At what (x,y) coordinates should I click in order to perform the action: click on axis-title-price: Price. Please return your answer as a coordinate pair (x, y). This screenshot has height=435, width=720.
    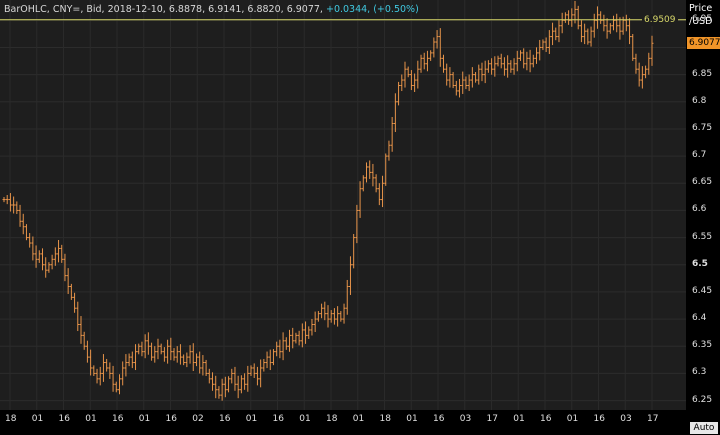
    Looking at the image, I should click on (701, 8).